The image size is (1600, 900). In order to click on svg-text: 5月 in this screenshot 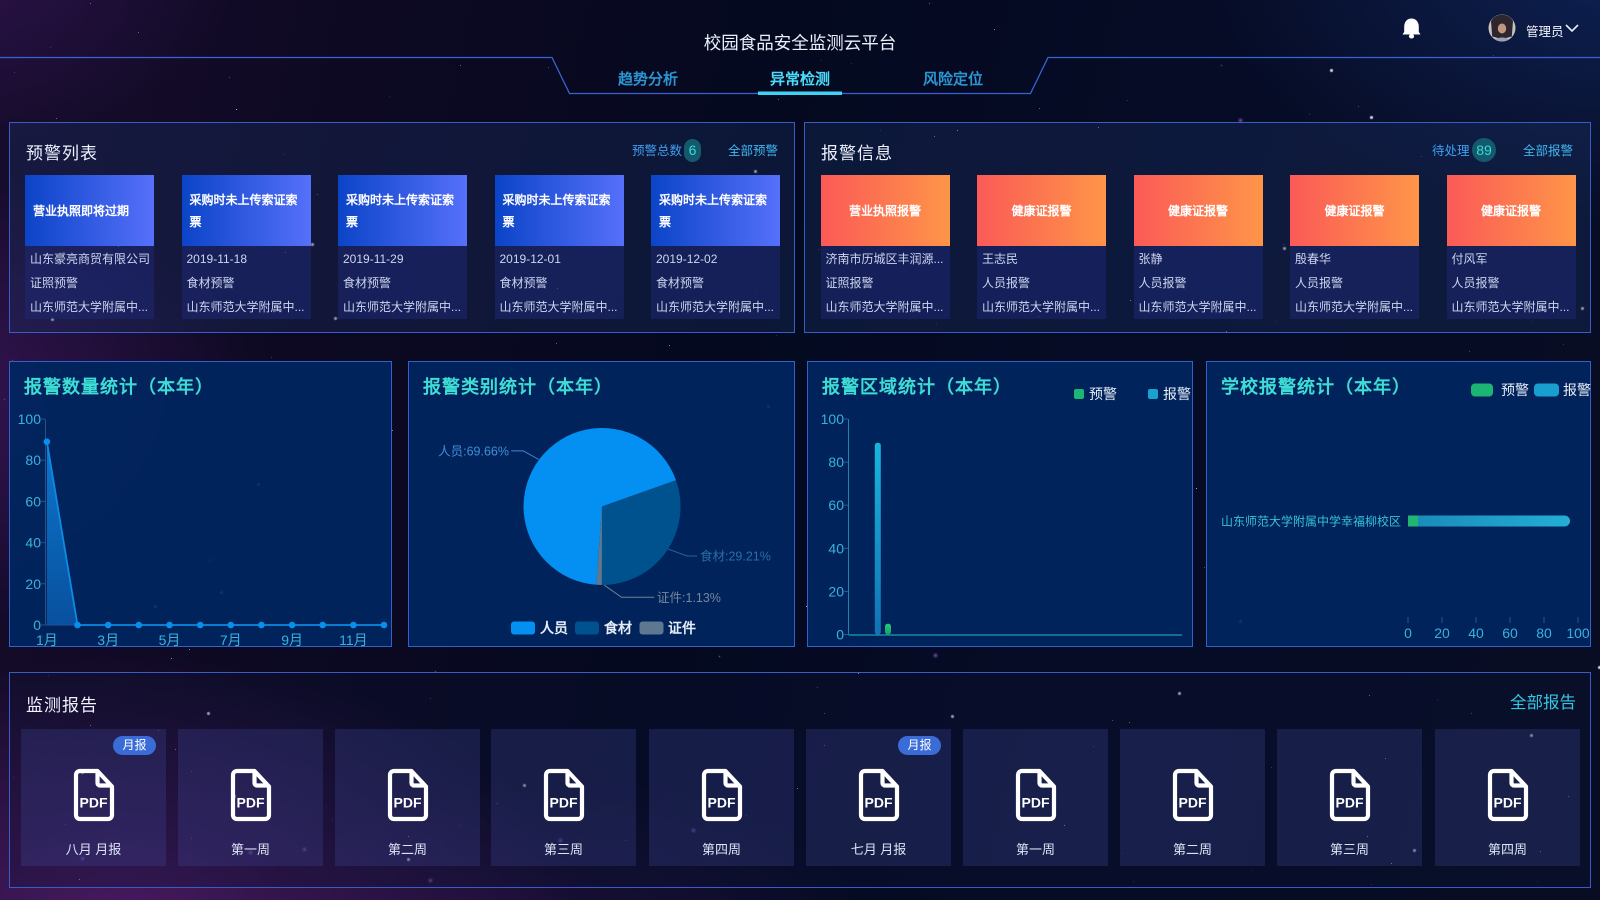, I will do `click(170, 640)`.